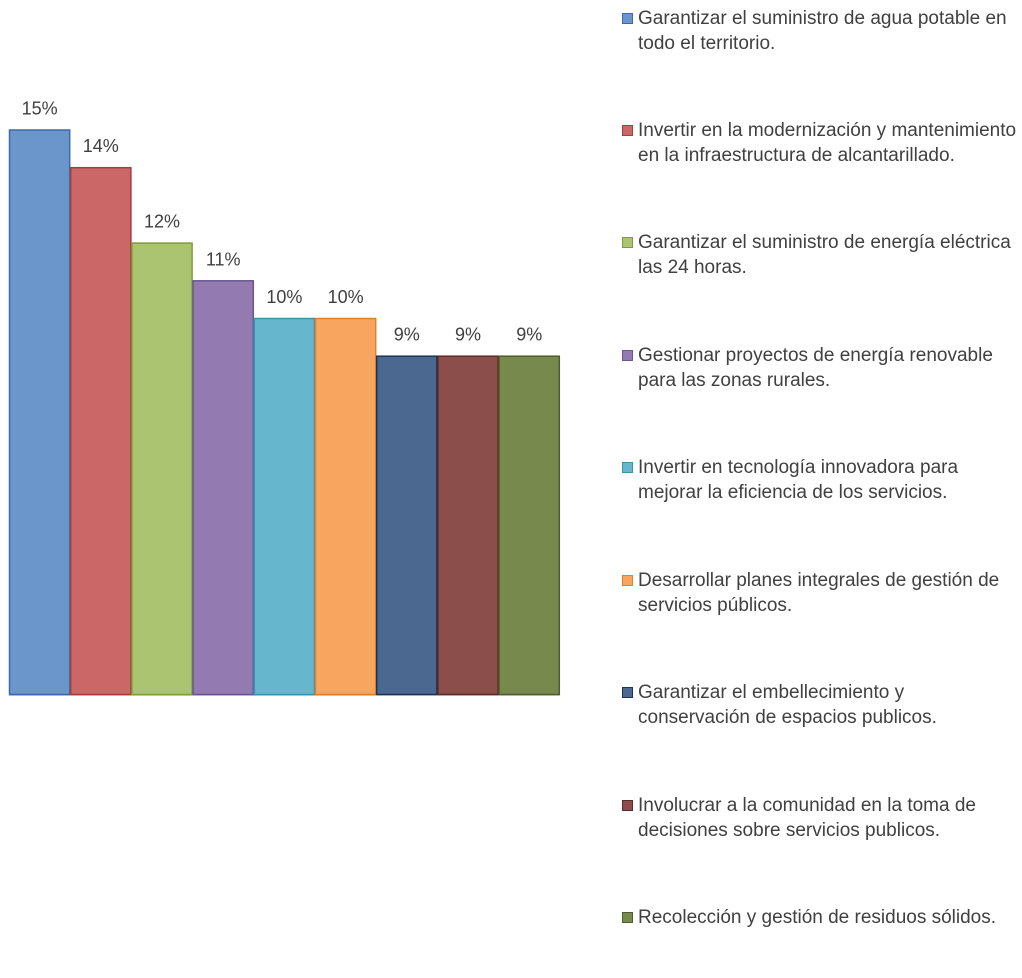  Describe the element at coordinates (101, 146) in the screenshot. I see `data-label: 14%` at that location.